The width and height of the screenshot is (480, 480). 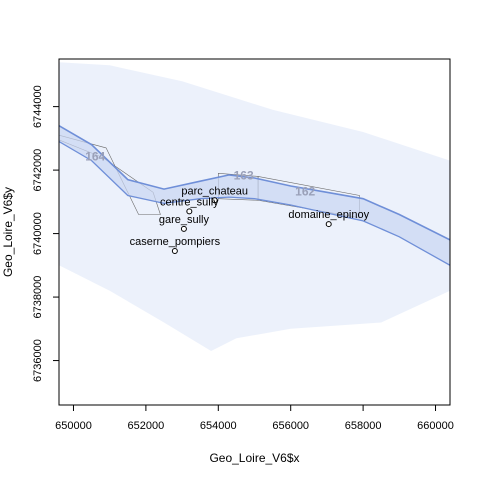 I want to click on x-tick-label: 654000, so click(x=218, y=426).